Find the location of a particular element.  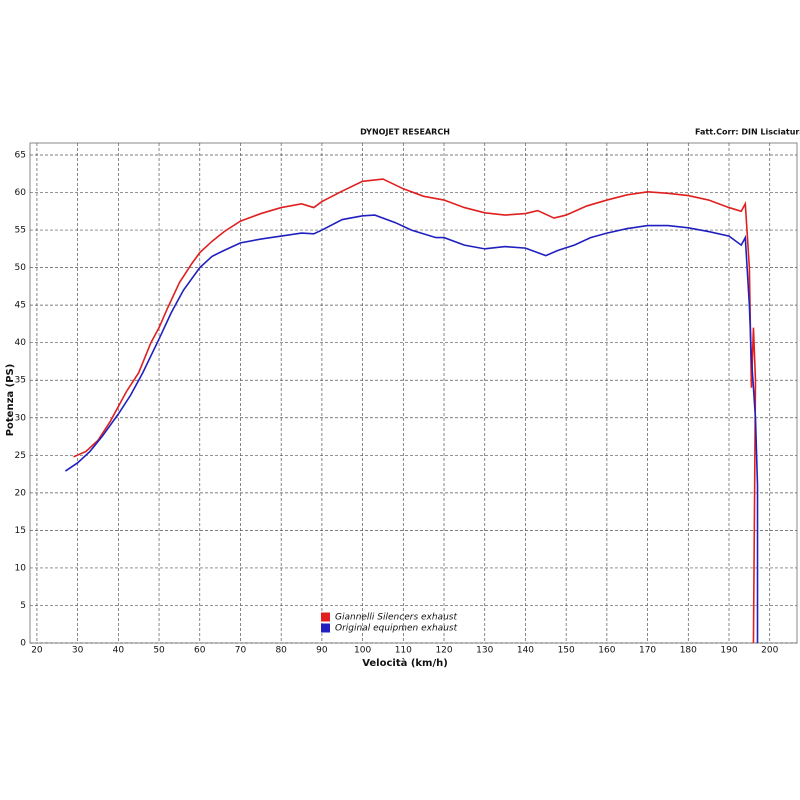

y-tick-label: 5 is located at coordinates (23, 606).